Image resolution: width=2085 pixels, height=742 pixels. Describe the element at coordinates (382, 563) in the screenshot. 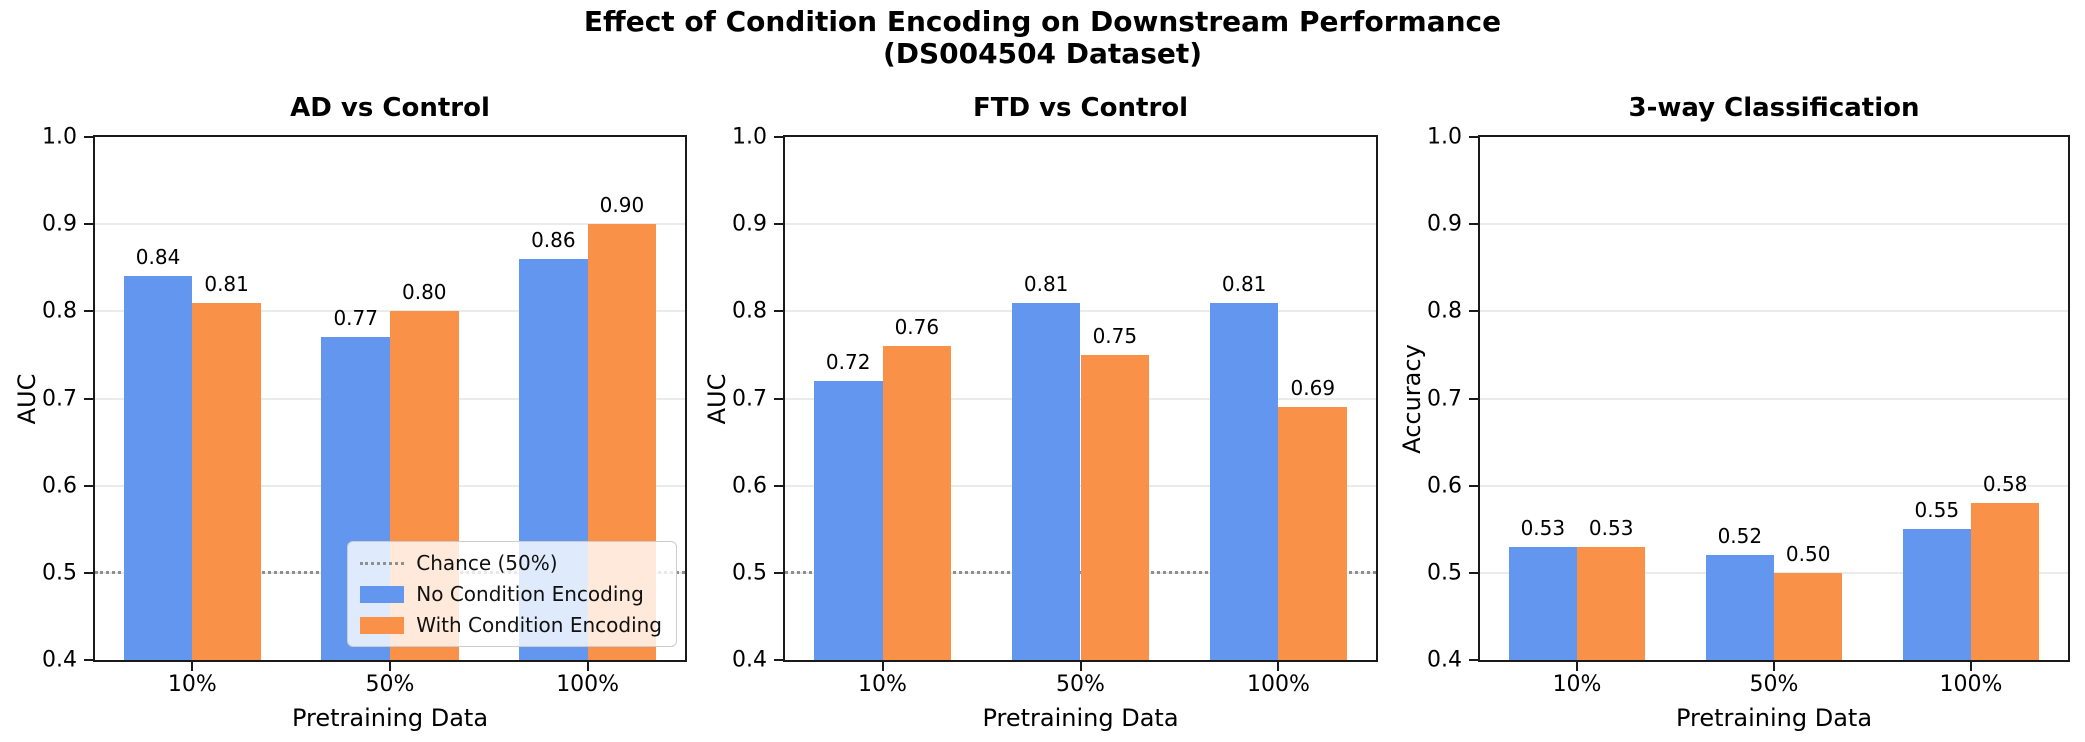

I see `chance-line-sample-icon` at that location.